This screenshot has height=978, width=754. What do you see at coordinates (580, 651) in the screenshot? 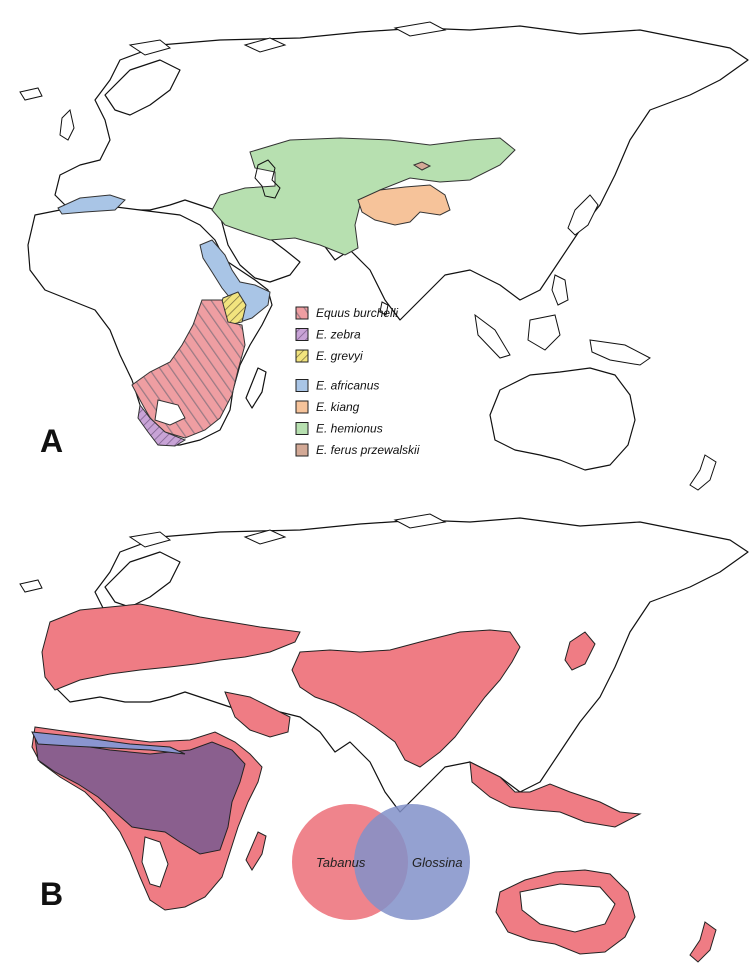
I see `range-tabanus-japan` at bounding box center [580, 651].